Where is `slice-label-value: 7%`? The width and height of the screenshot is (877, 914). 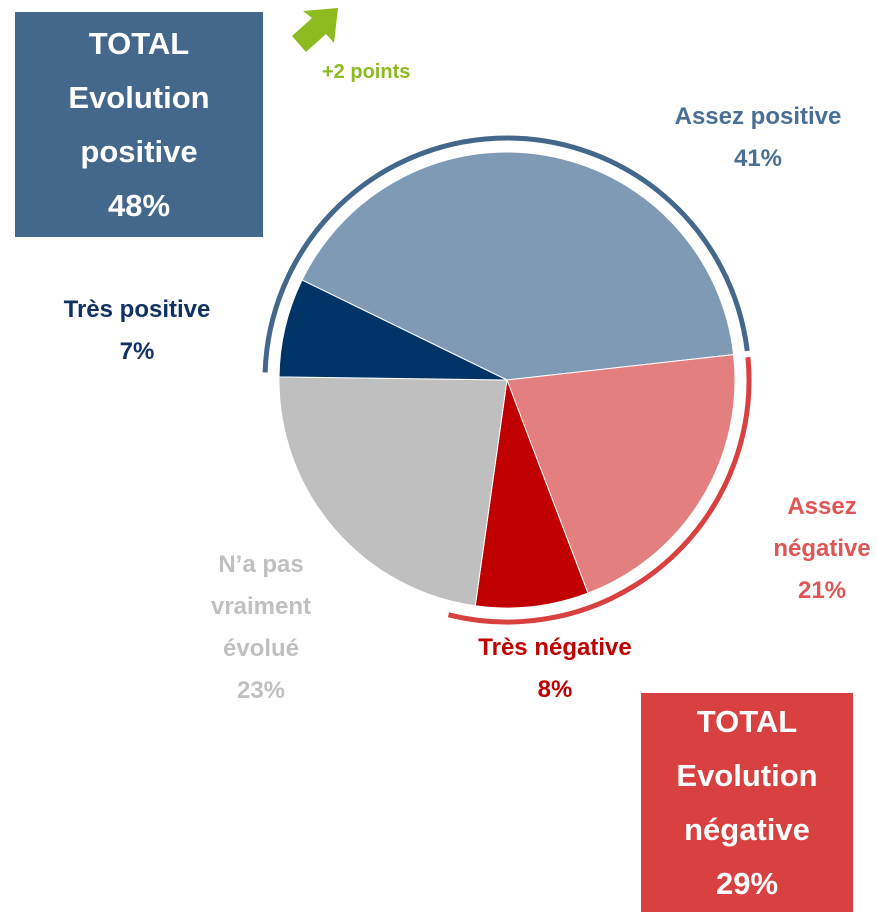
slice-label-value: 7% is located at coordinates (137, 351).